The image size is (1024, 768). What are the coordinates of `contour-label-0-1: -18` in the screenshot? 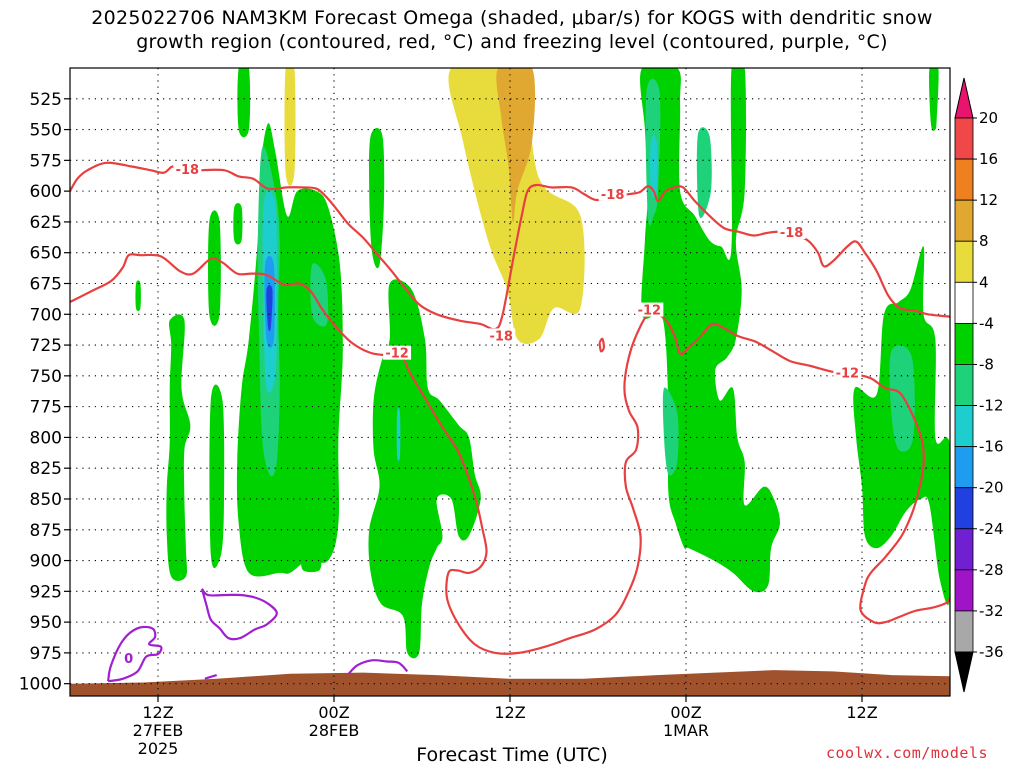 It's located at (613, 195).